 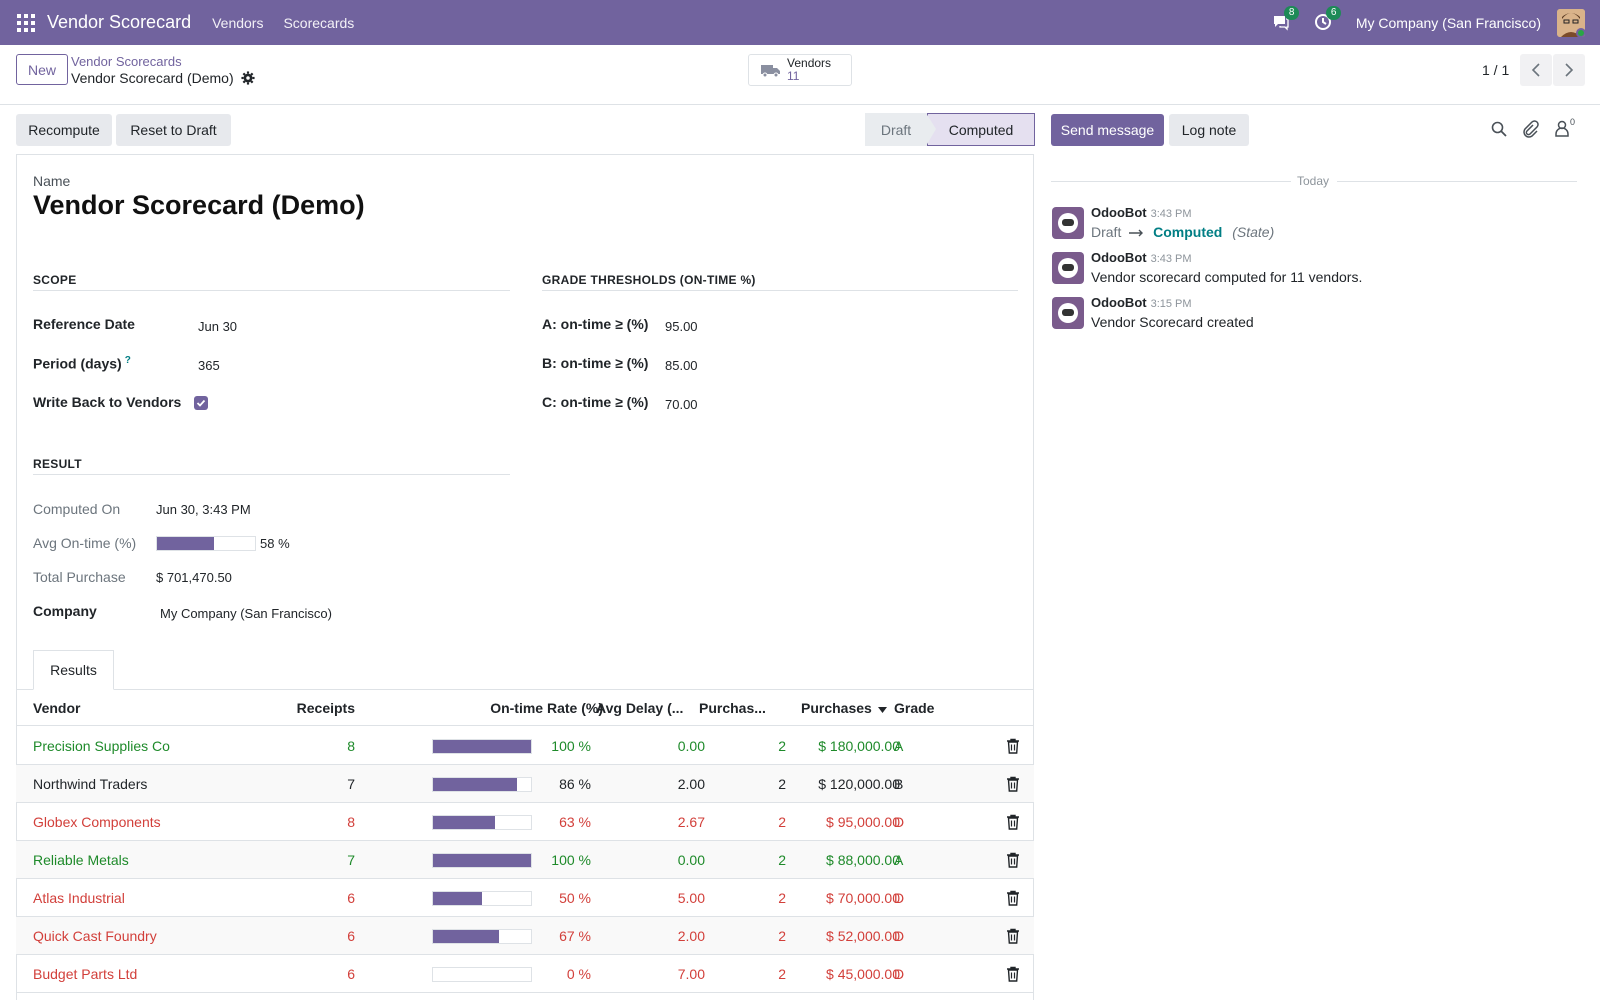 What do you see at coordinates (152, 78) in the screenshot?
I see `breadcrumb-current-label: Vendor Scorecard (Demo)` at bounding box center [152, 78].